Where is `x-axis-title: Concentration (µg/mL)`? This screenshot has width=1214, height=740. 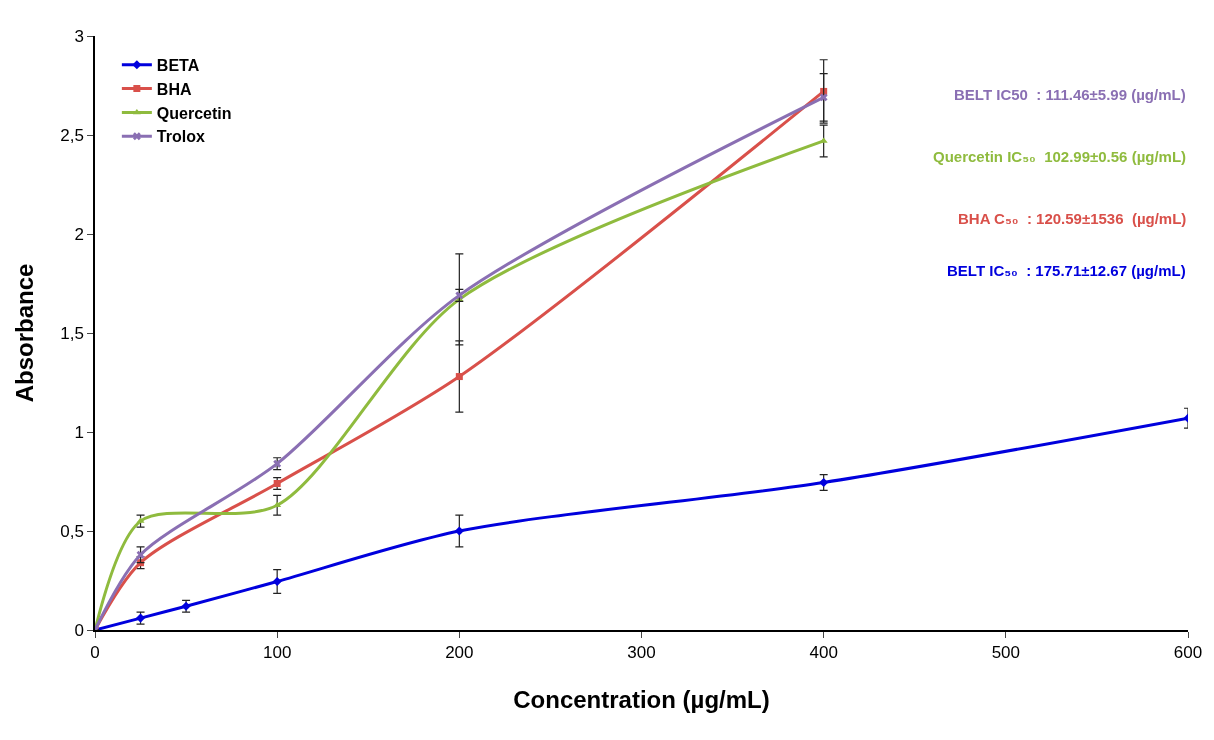
x-axis-title: Concentration (µg/mL) is located at coordinates (641, 699).